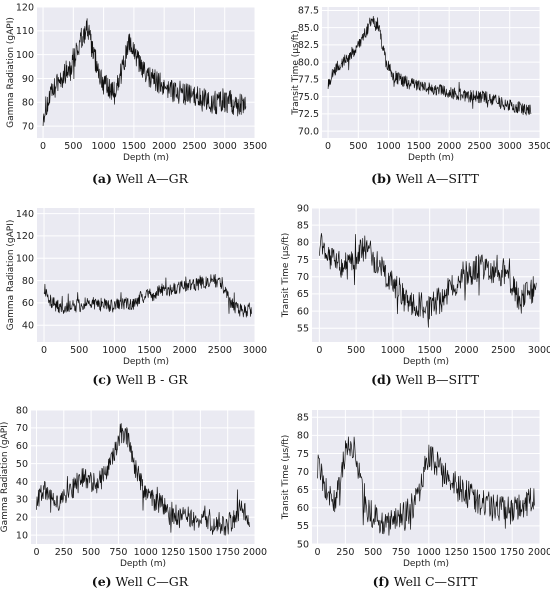  I want to click on caption-letter: (e), so click(102, 581).